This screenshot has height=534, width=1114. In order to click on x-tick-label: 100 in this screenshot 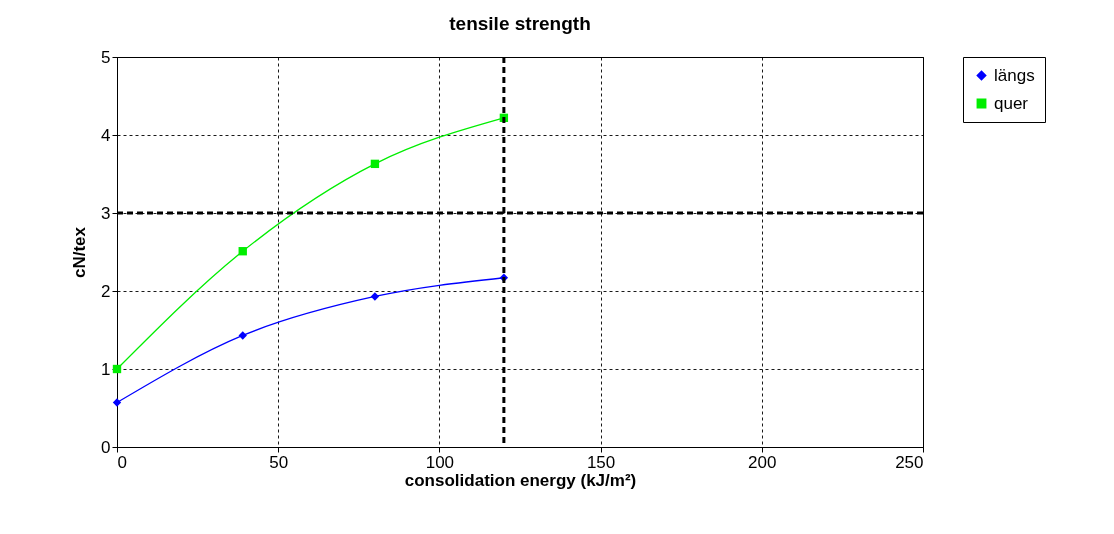, I will do `click(440, 462)`.